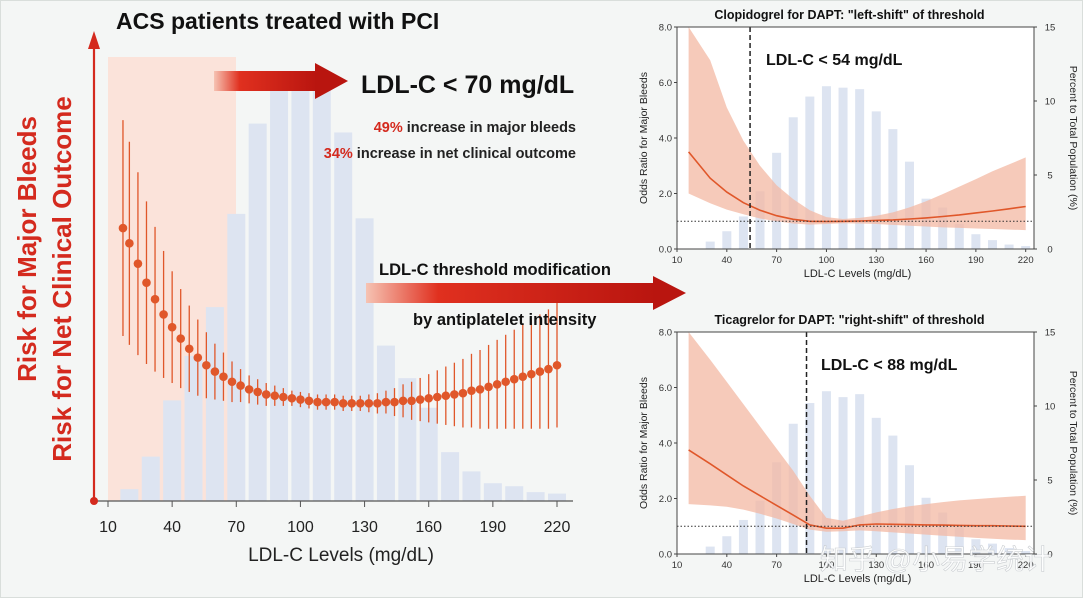 The image size is (1083, 604). I want to click on ticagrelor-x-tick-label: 40, so click(727, 565).